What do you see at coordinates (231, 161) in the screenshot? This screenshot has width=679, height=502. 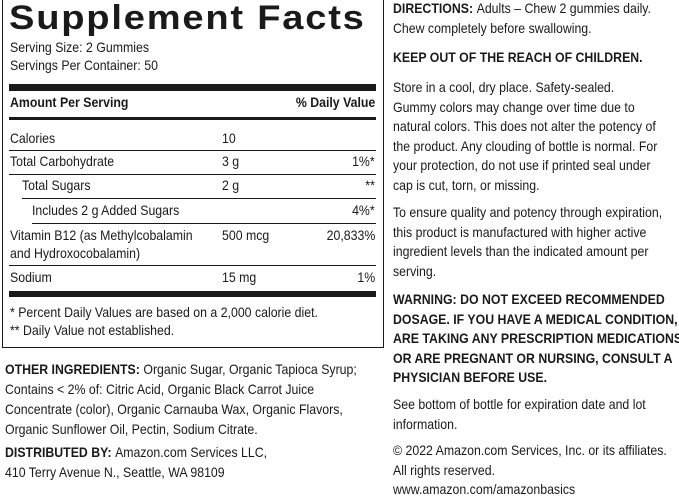 I see `nutrient-amount: 3 g` at bounding box center [231, 161].